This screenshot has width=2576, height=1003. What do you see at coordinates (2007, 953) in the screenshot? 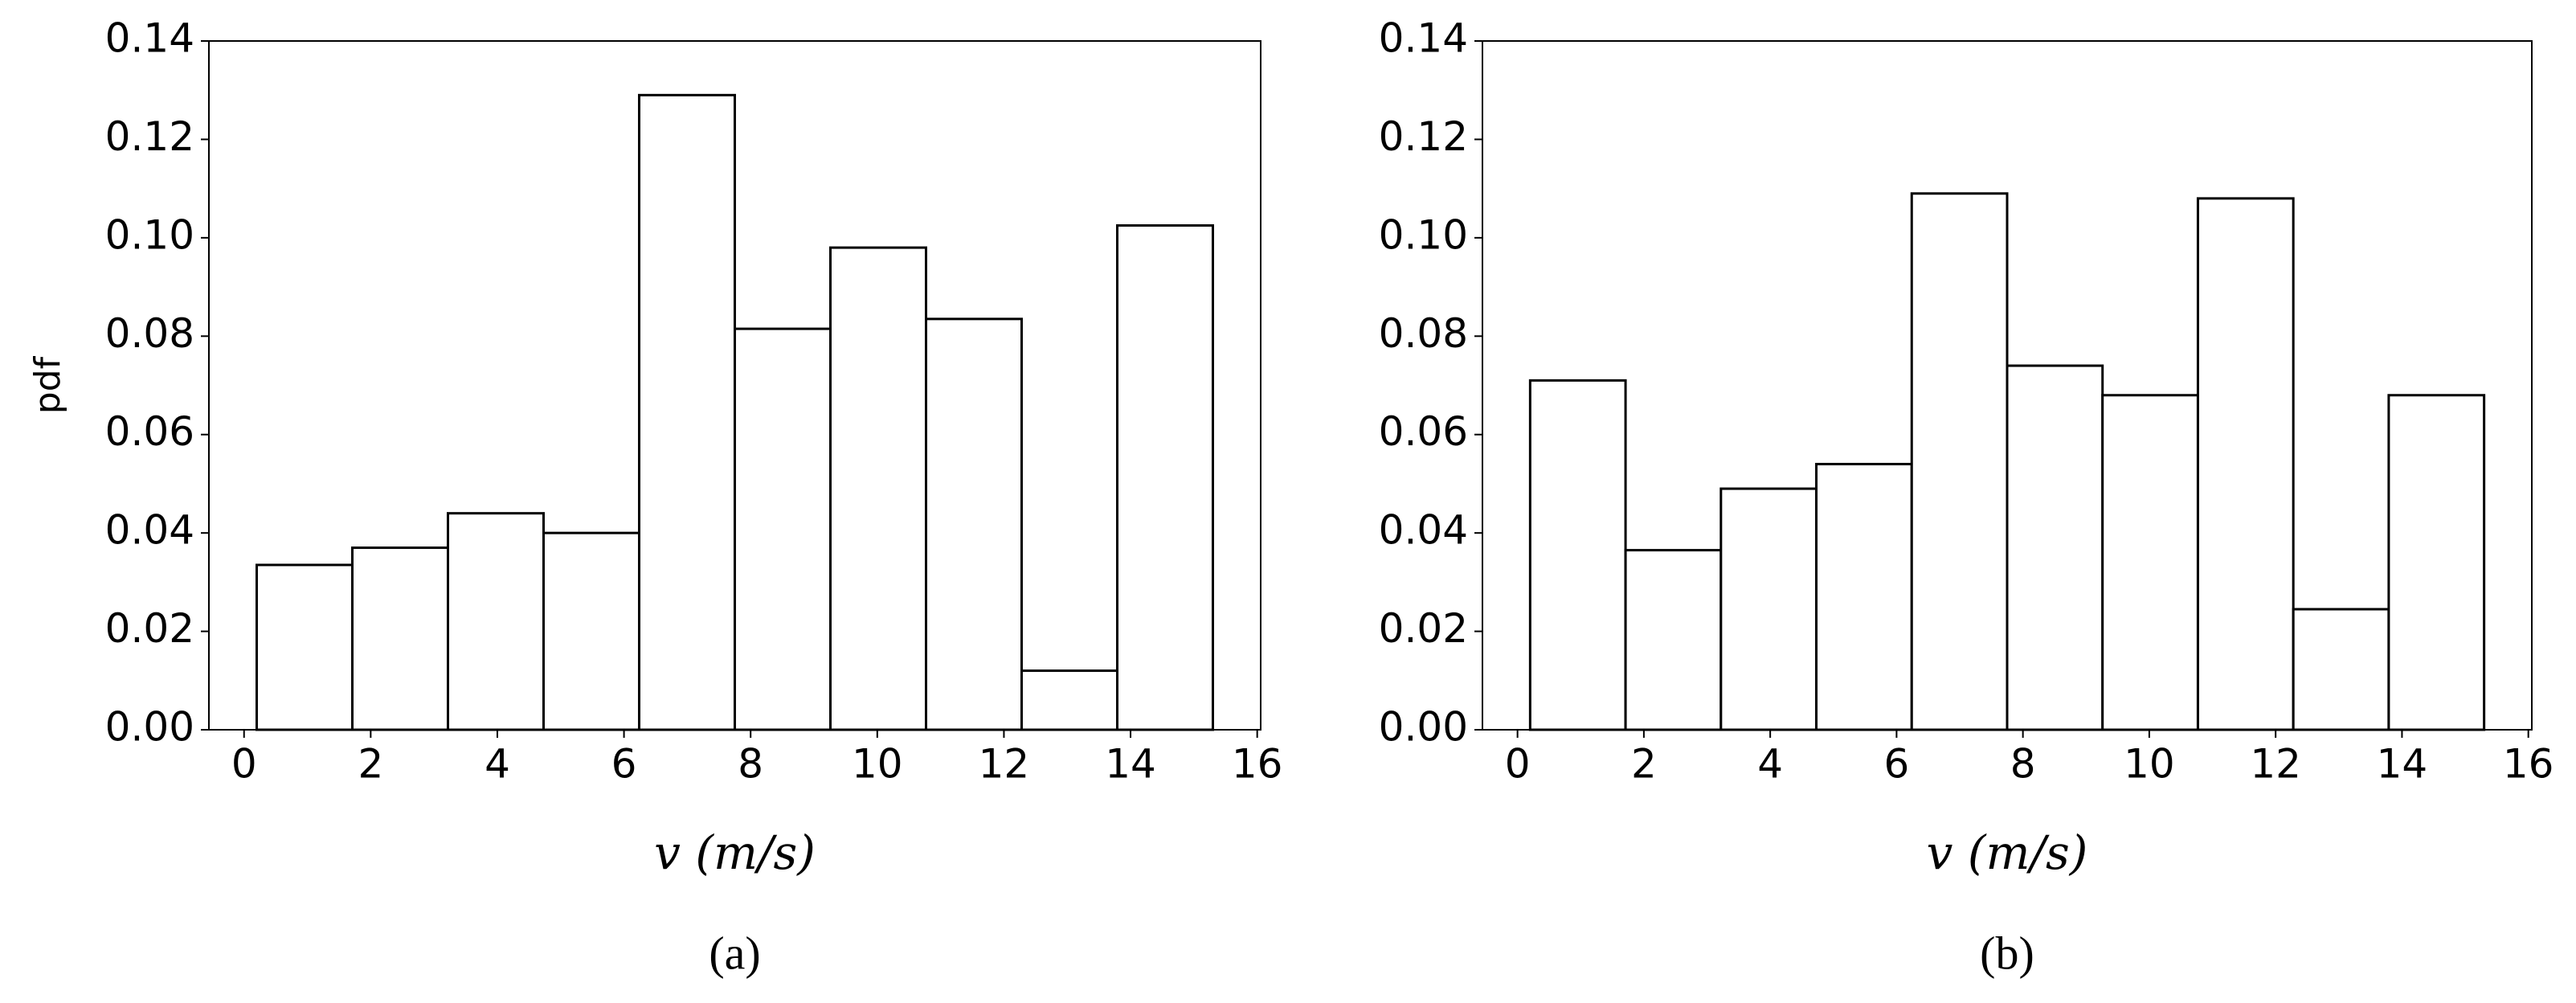
I see `caption: (b)` at bounding box center [2007, 953].